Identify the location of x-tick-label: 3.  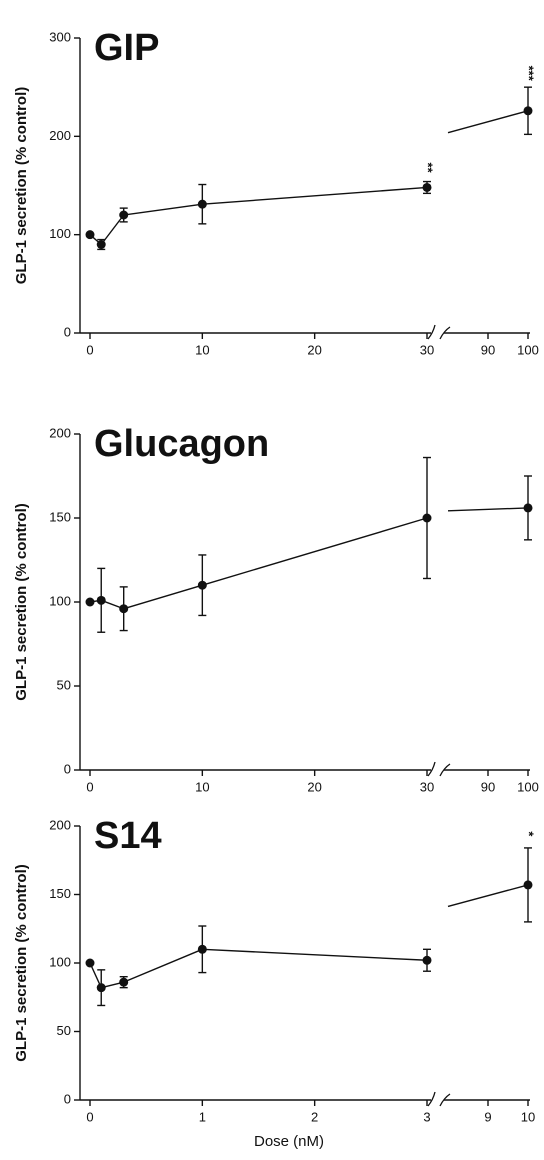
(426, 1116).